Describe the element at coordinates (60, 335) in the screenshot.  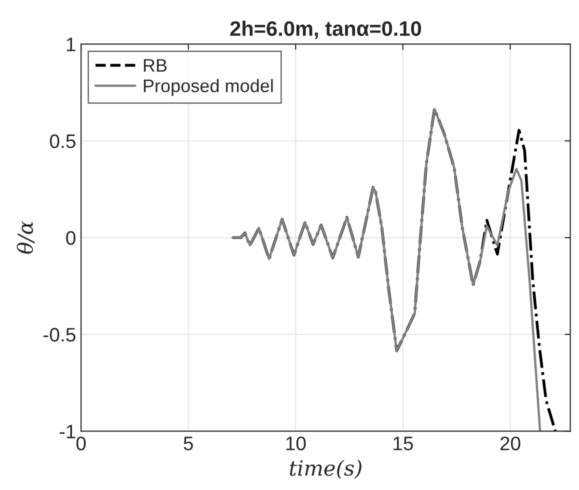
I see `y-tick-label: -0.5` at that location.